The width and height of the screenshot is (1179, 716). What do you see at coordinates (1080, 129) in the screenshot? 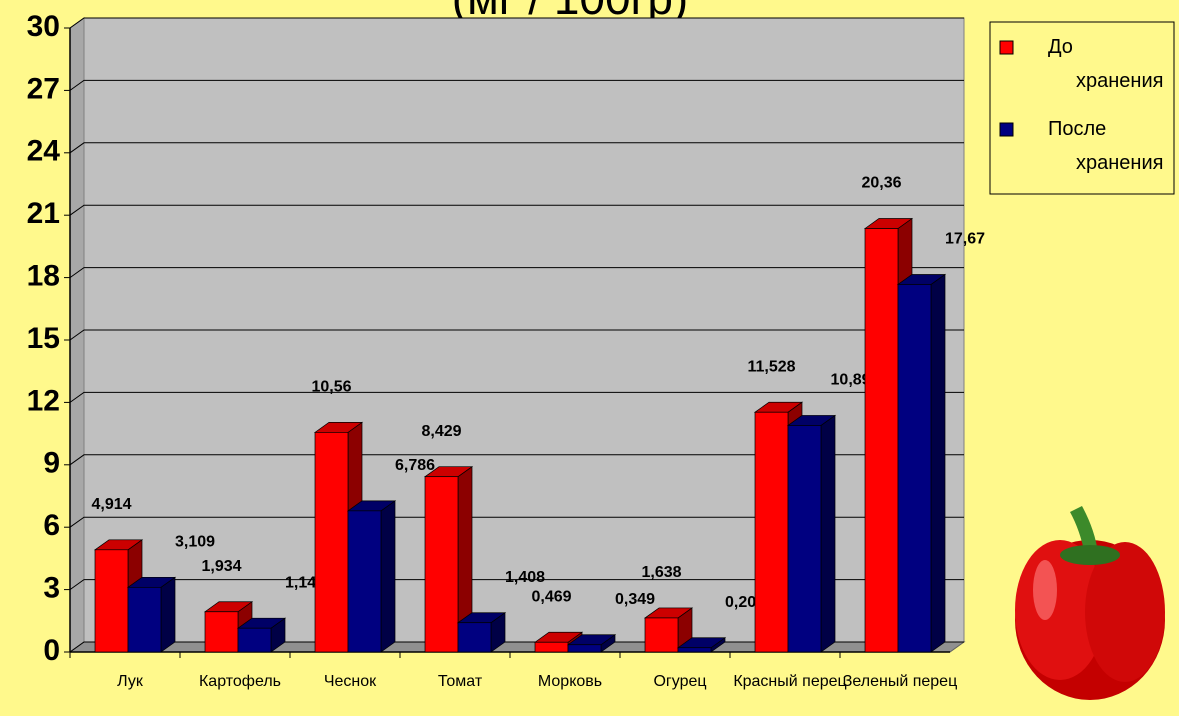
I see `legend-label-line: После` at bounding box center [1080, 129].